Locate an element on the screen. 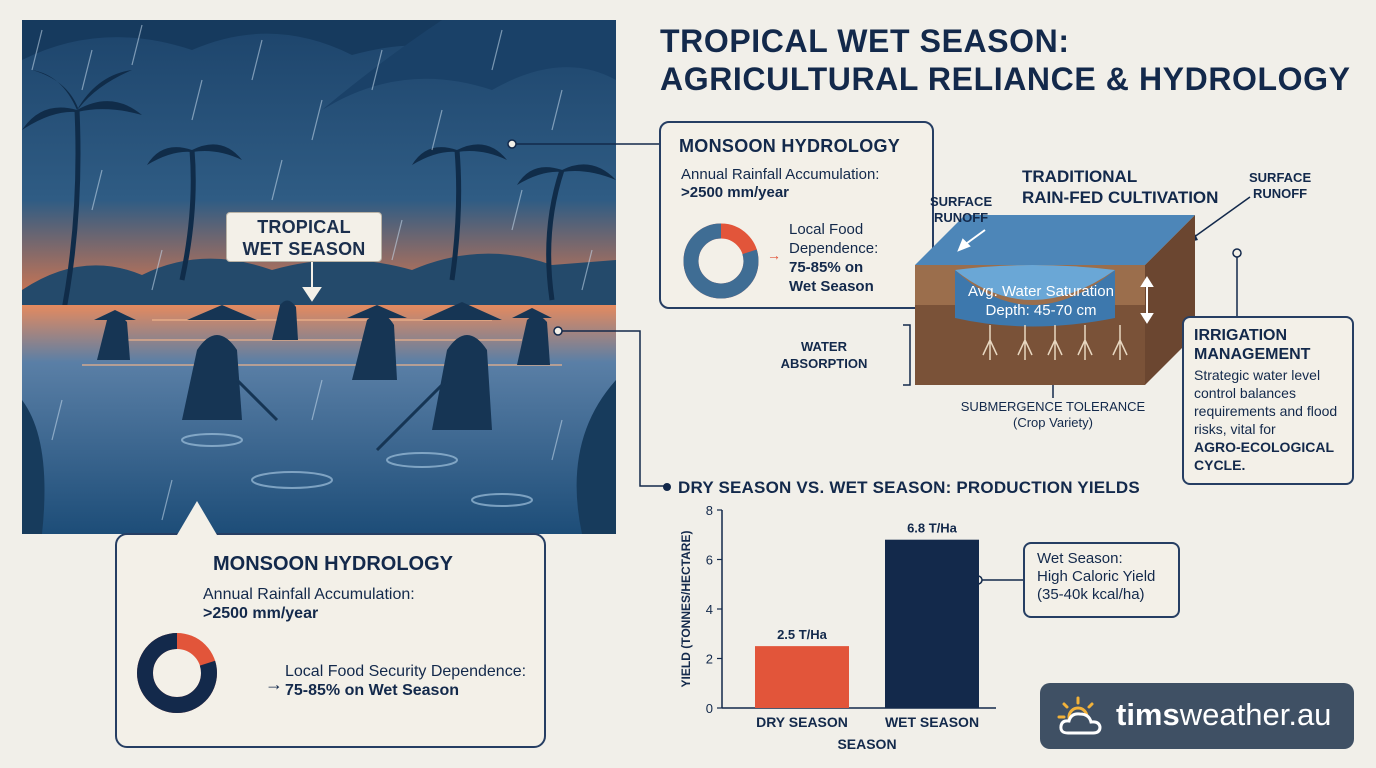  dependence-value: 75-85% on Wet Season is located at coordinates (372, 690).